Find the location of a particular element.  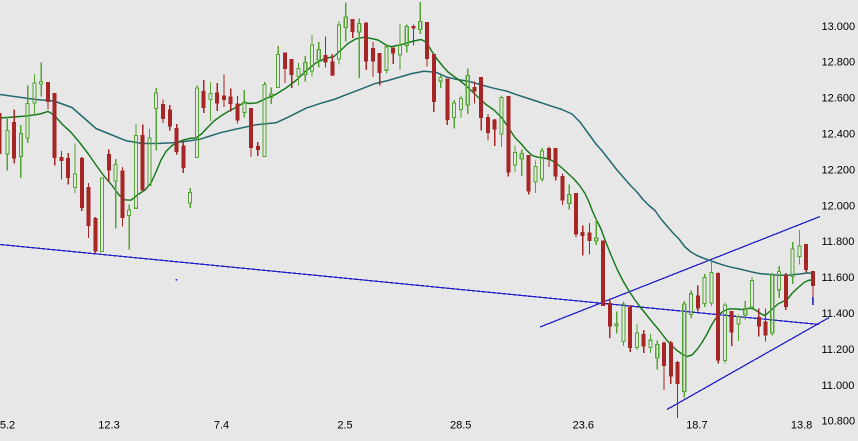

svg-text: 11.000 is located at coordinates (838, 386).